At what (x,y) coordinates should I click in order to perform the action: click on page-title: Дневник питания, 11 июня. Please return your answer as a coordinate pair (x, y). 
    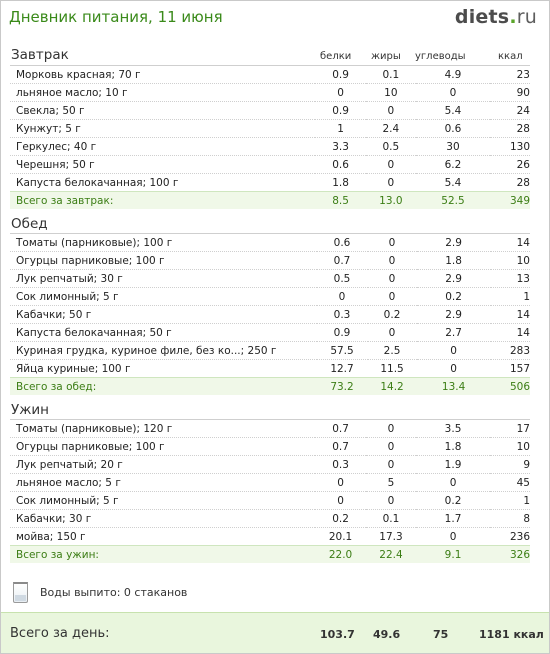
    Looking at the image, I should click on (116, 17).